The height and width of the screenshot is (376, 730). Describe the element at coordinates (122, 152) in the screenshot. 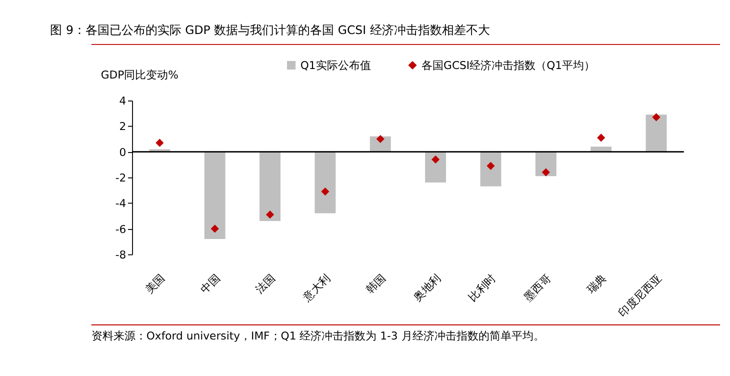

I see `y-tick-label: 0` at that location.